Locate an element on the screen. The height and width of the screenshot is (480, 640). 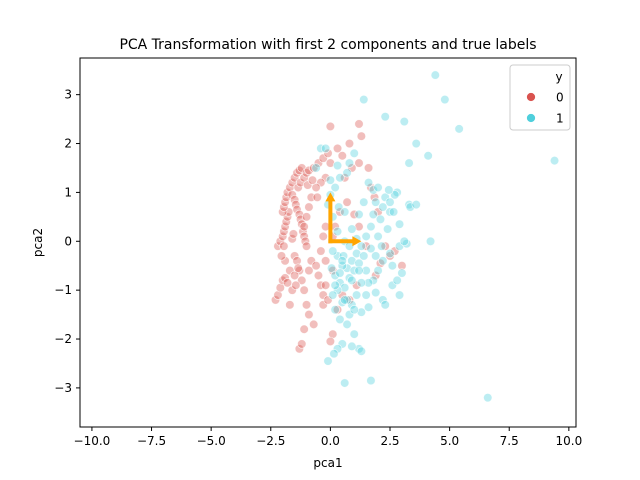
x-axis-label: pca1 is located at coordinates (327, 463).